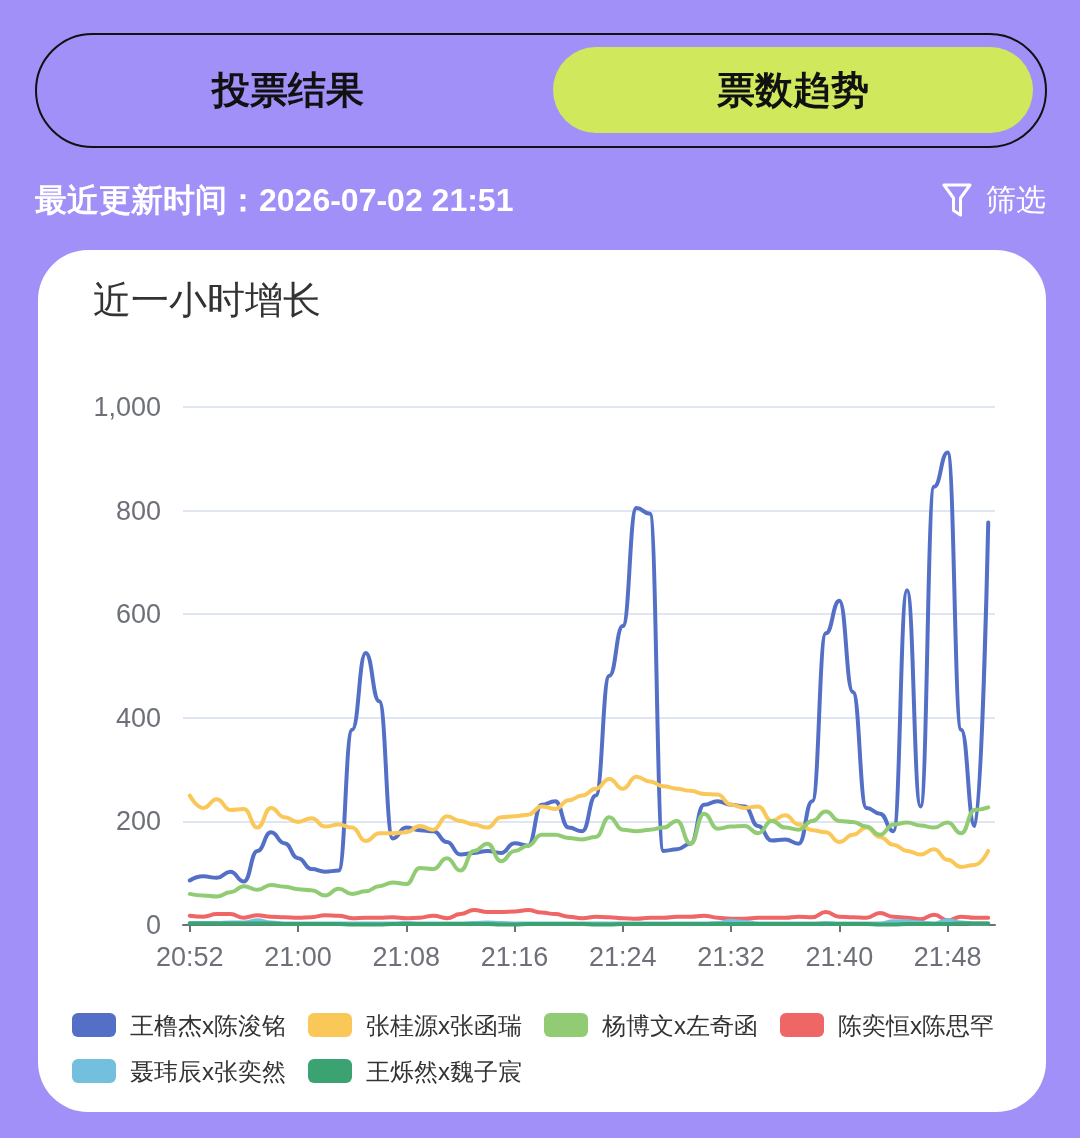 The image size is (1080, 1138). I want to click on y-tick-label: 0, so click(153, 925).